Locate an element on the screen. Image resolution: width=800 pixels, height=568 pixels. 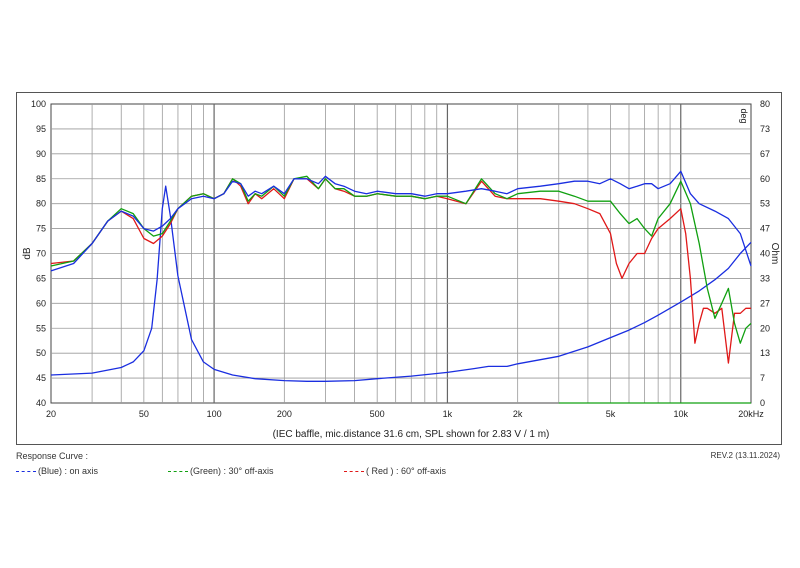
y2-tick-label: 0 is located at coordinates (762, 403).